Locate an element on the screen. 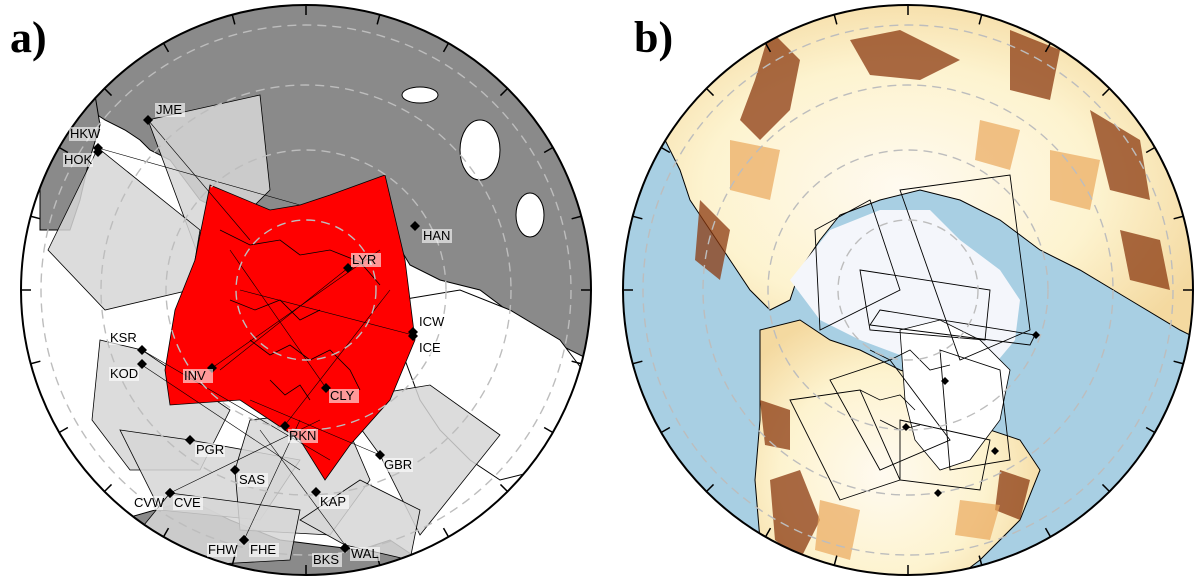 The width and height of the screenshot is (1200, 578). fov-outlines-b is located at coordinates (912, 337).